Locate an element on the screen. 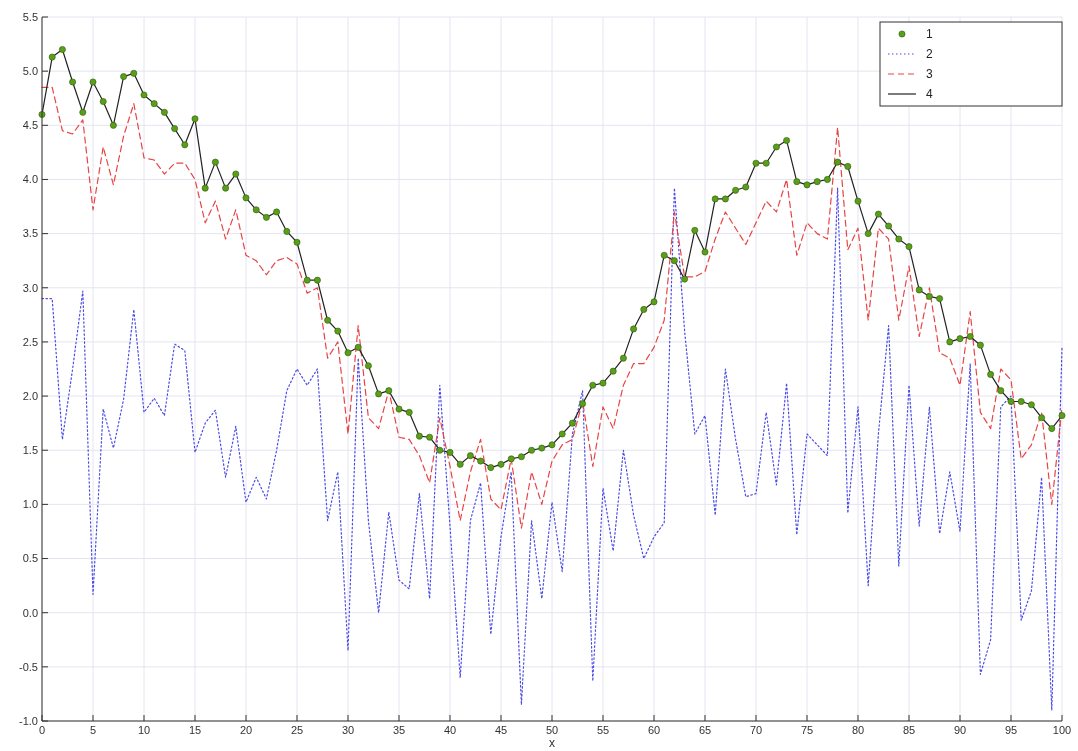  x-tick-label: 5 is located at coordinates (93, 730).